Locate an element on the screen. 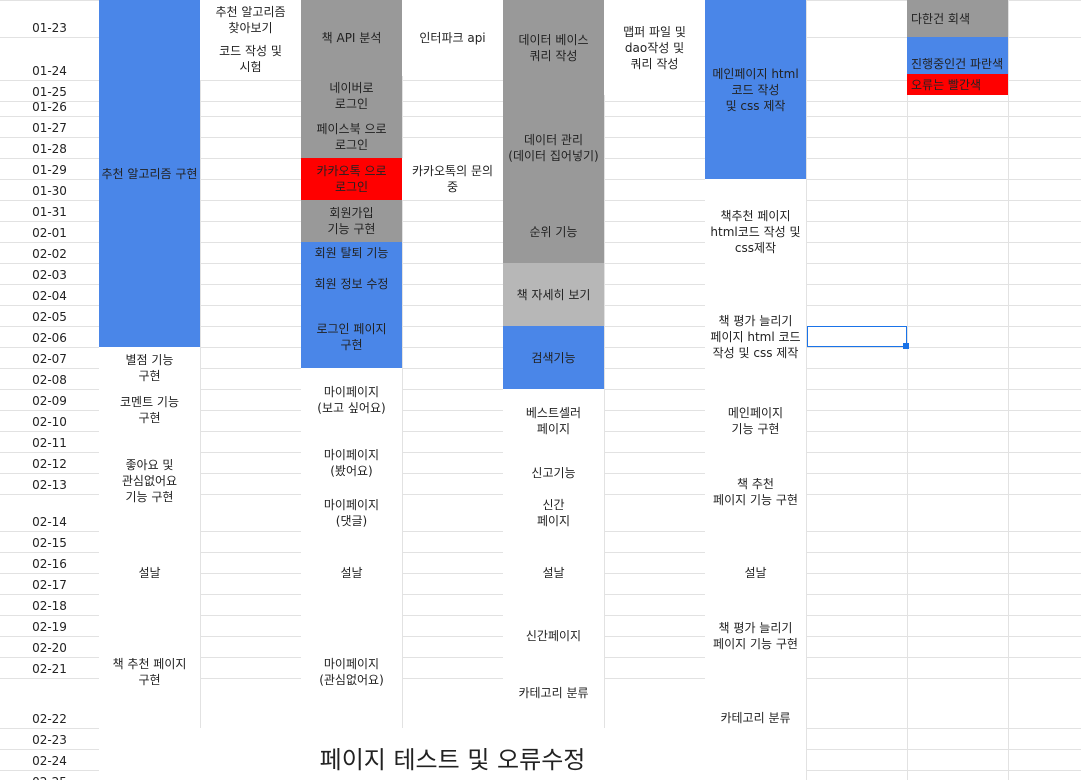  task-cell: 메인페이지 html 코드 작성 및 css 제작 is located at coordinates (755, 89).